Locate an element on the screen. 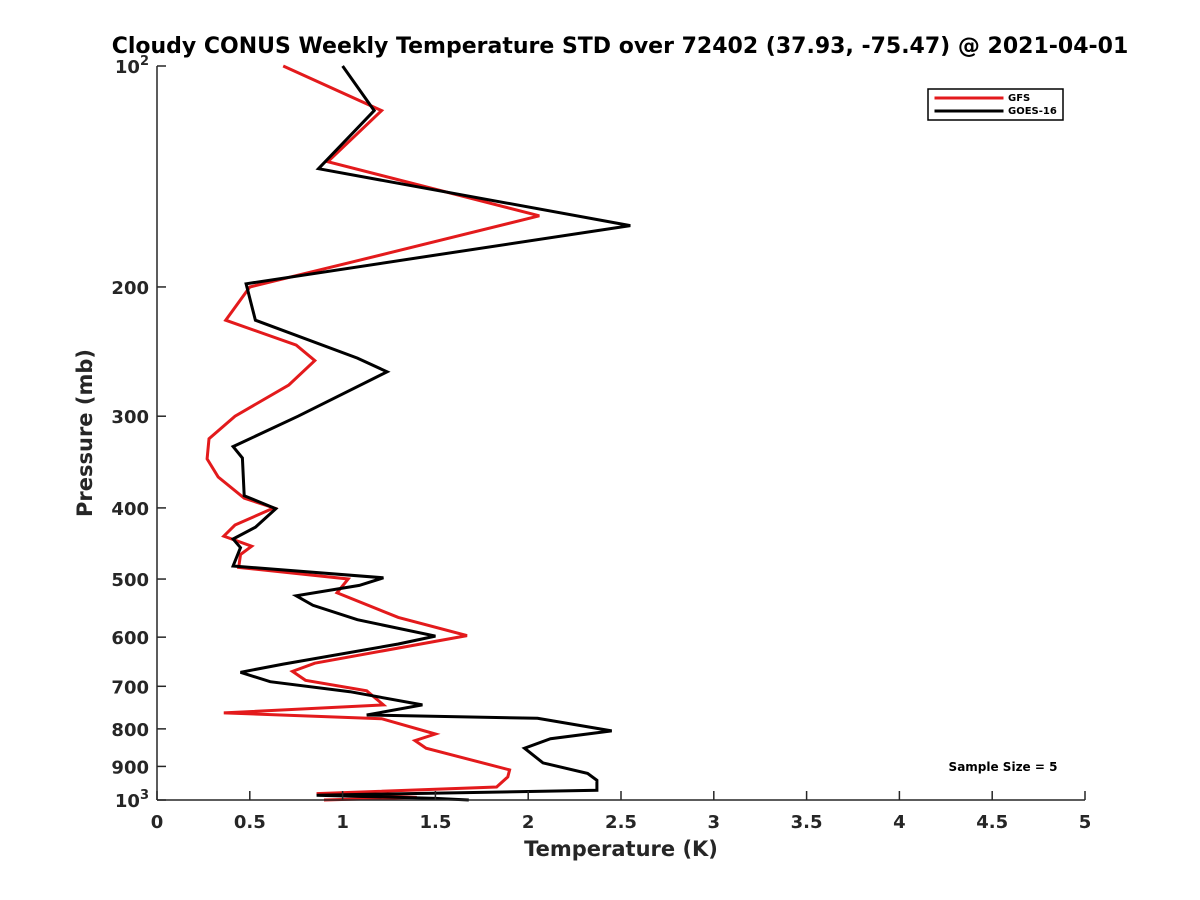  x-axis-label: Temperature (K) is located at coordinates (621, 849).